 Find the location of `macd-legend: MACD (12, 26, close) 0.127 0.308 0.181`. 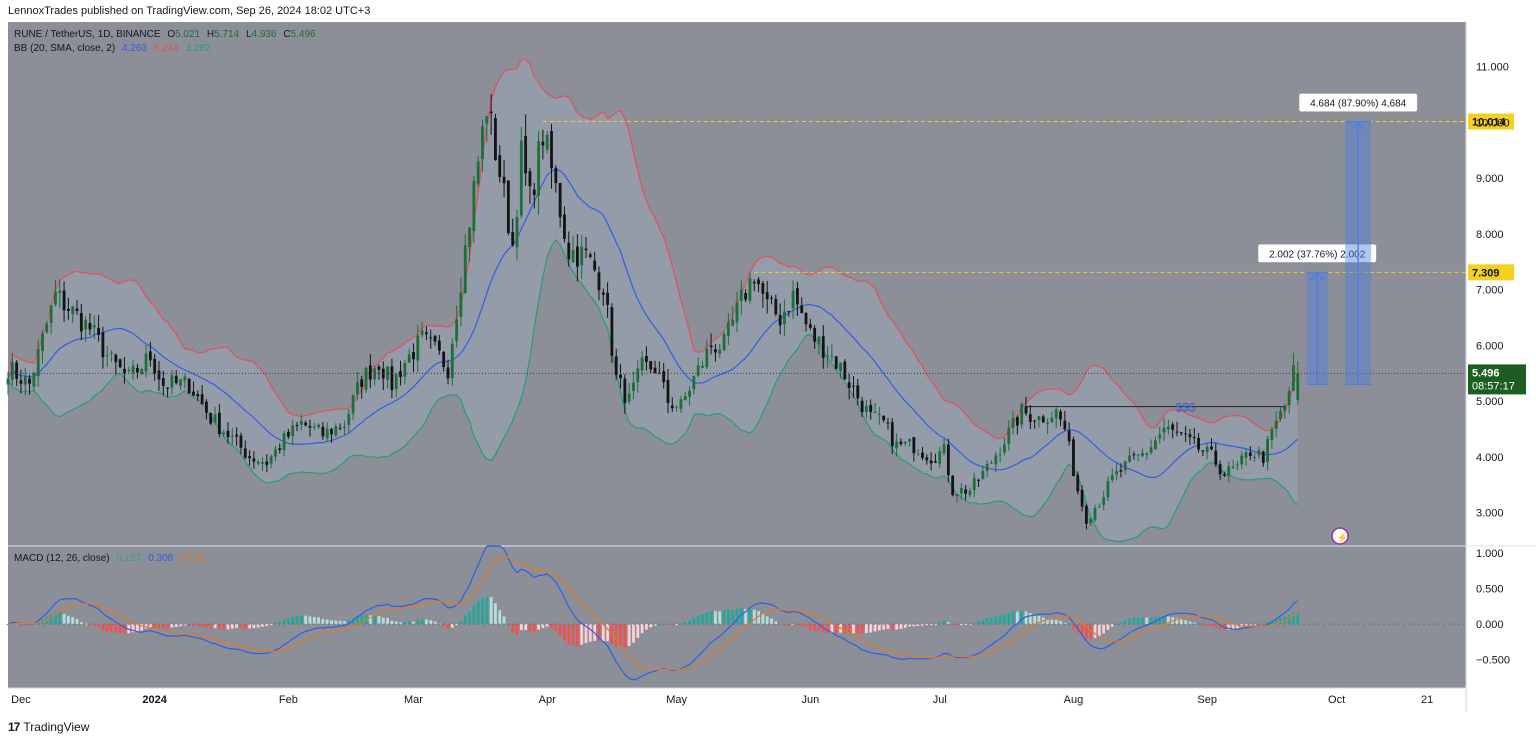

macd-legend: MACD (12, 26, close) 0.127 0.308 0.181 is located at coordinates (111, 558).